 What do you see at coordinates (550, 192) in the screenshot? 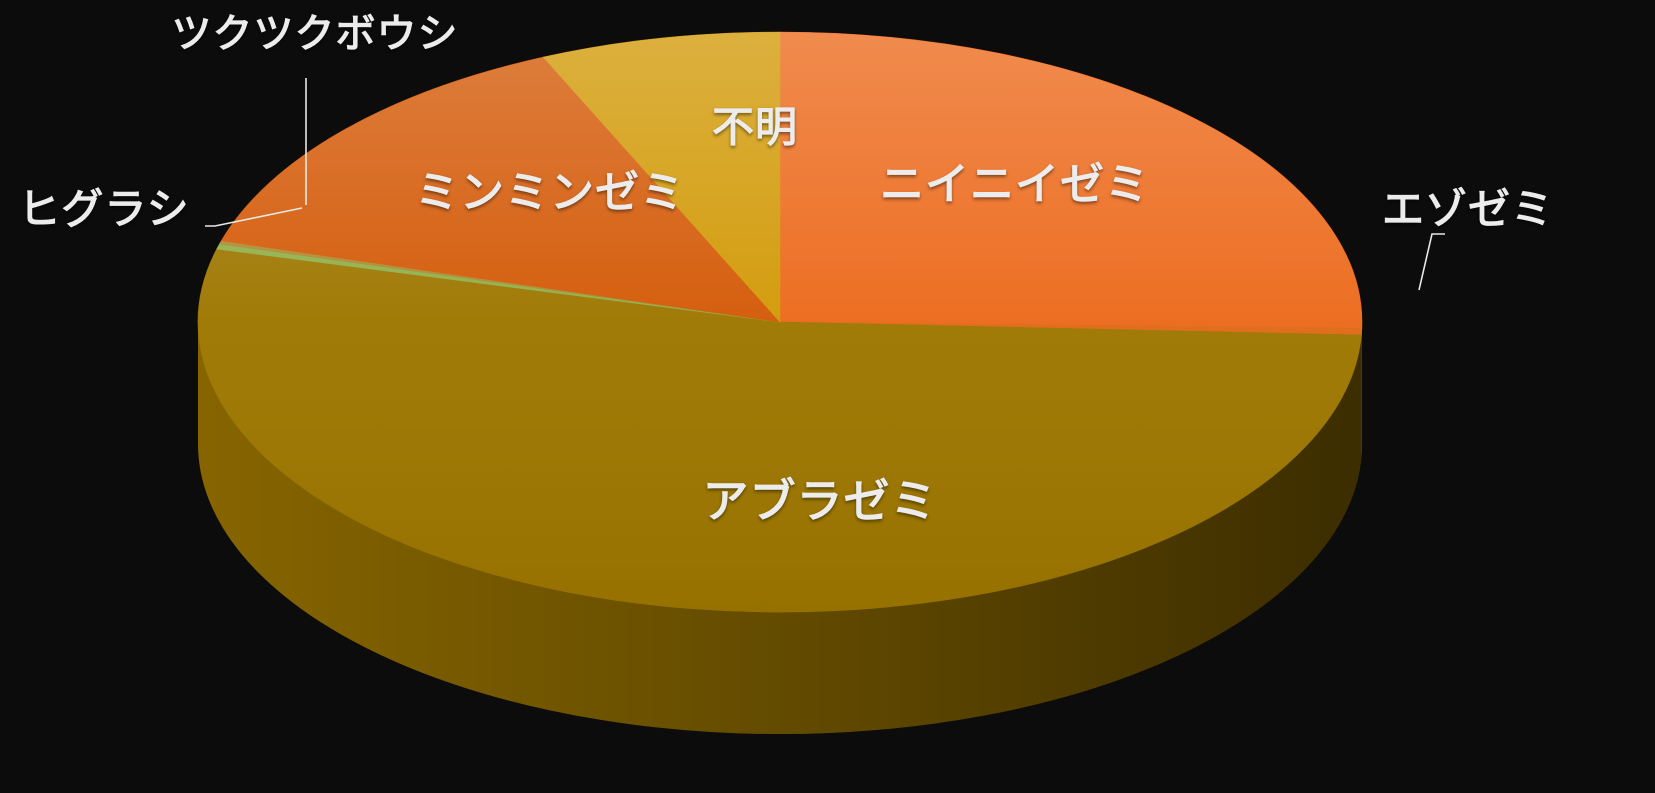
I see `slice-label-5: ミンミンゼミ` at bounding box center [550, 192].